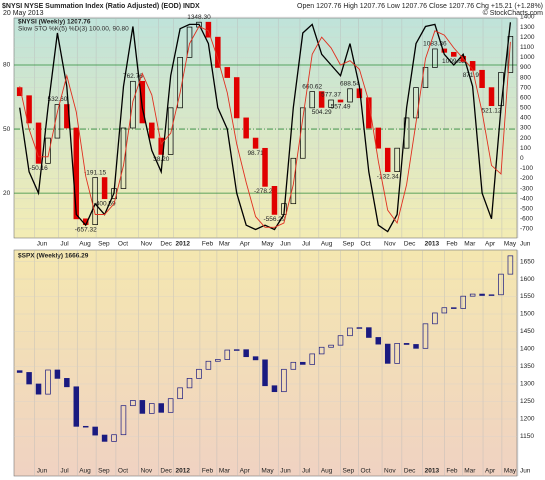 The image size is (545, 480). What do you see at coordinates (23, 13) in the screenshot?
I see `date: 20 May 2013` at bounding box center [23, 13].